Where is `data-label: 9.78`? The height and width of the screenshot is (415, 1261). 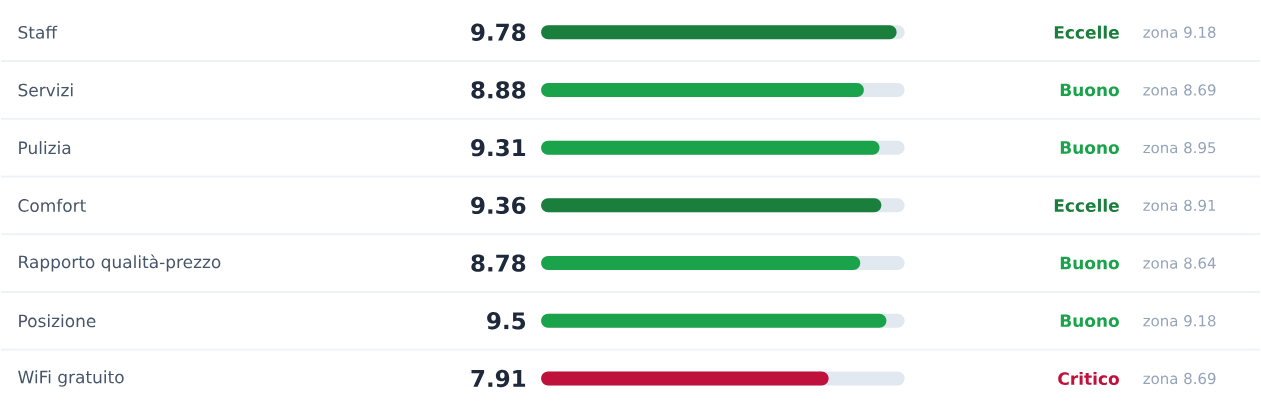
data-label: 9.78 is located at coordinates (498, 32).